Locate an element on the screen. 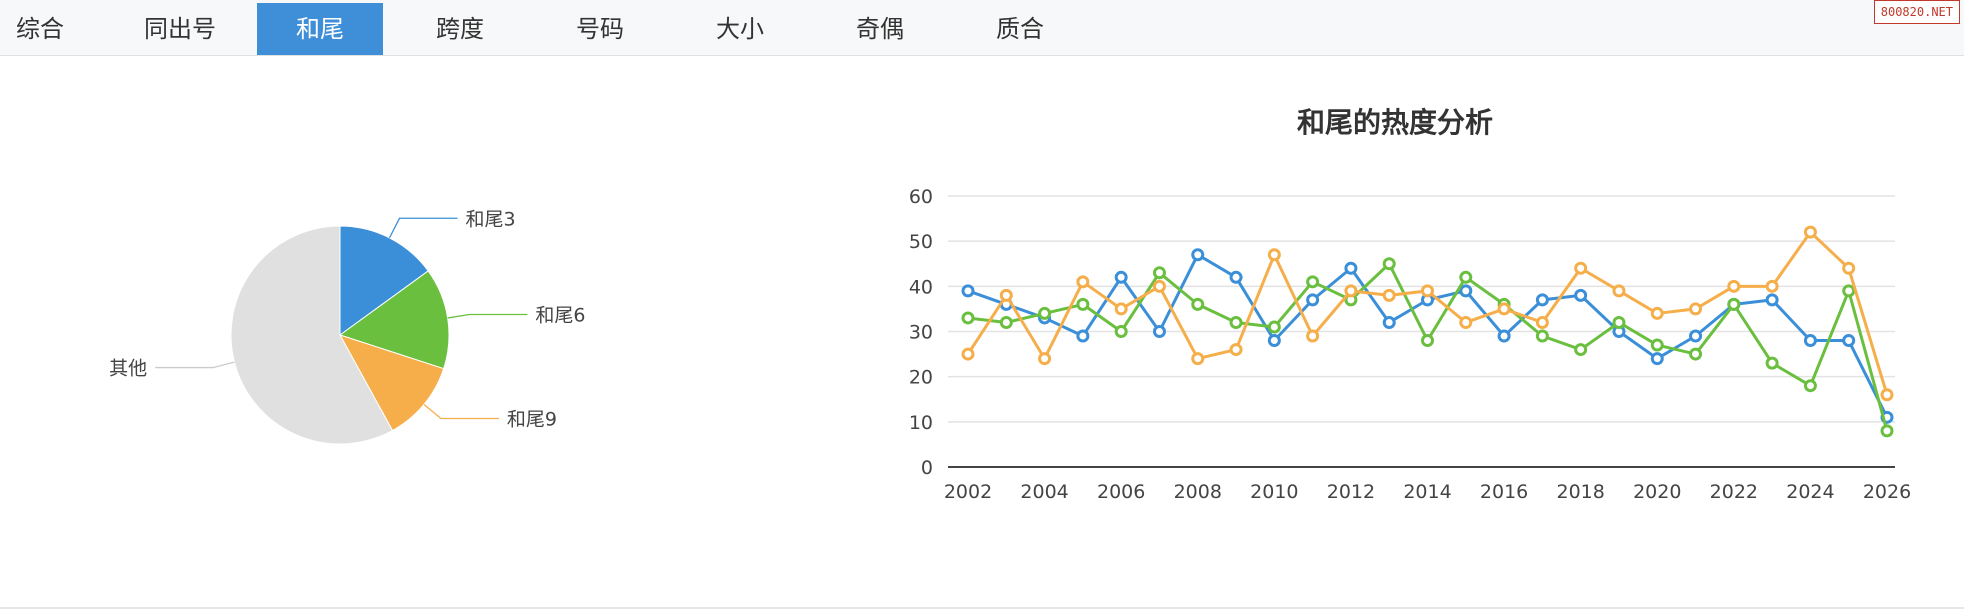 The height and width of the screenshot is (611, 1964). tab-tongchuhao: 同出号 is located at coordinates (180, 29).